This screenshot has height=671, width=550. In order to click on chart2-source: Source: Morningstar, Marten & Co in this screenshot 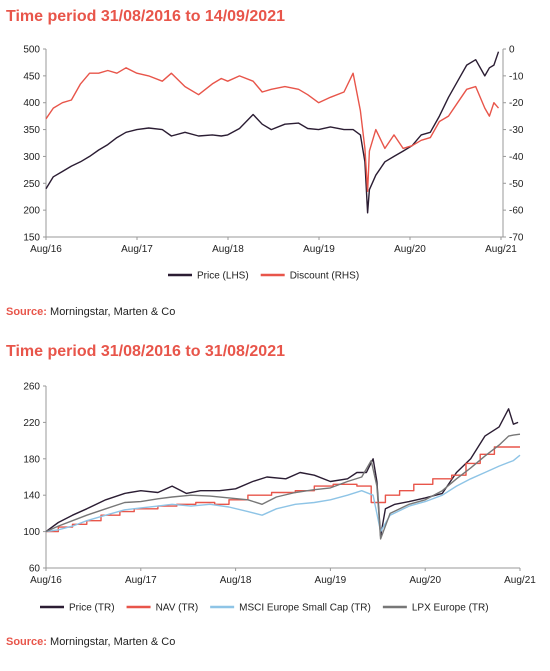, I will do `click(90, 642)`.